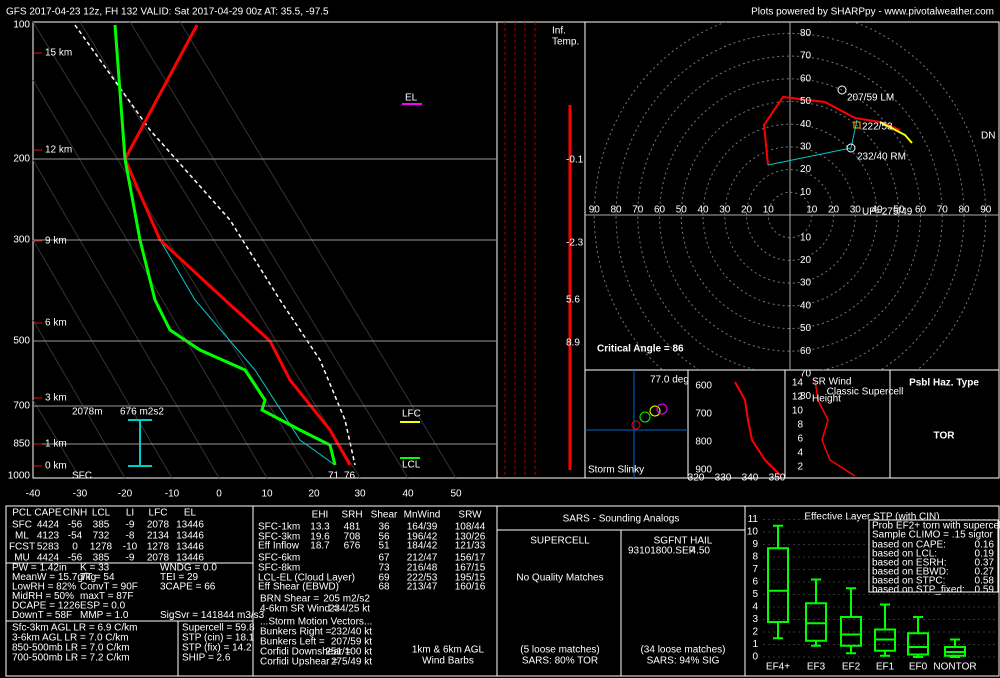 This screenshot has width=1000, height=678. Describe the element at coordinates (422, 587) in the screenshot. I see `kin-cell: 213/47` at that location.